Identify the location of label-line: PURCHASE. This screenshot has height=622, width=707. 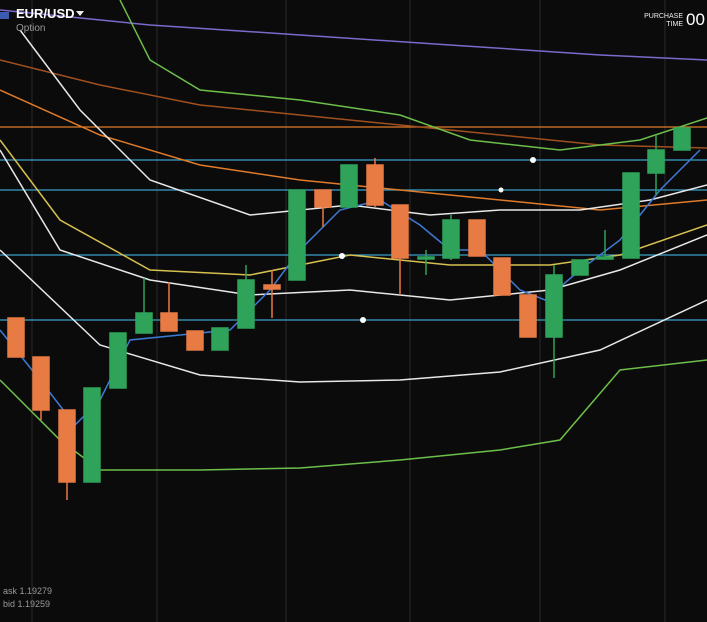
(663, 16).